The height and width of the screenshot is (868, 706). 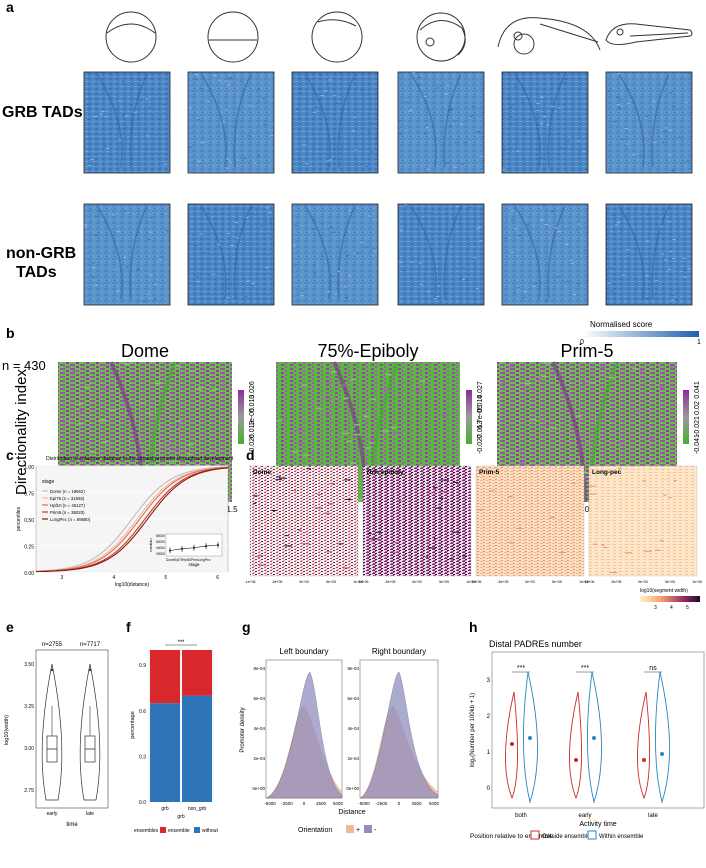 I want to click on panel-f-legend-key, so click(x=163, y=830).